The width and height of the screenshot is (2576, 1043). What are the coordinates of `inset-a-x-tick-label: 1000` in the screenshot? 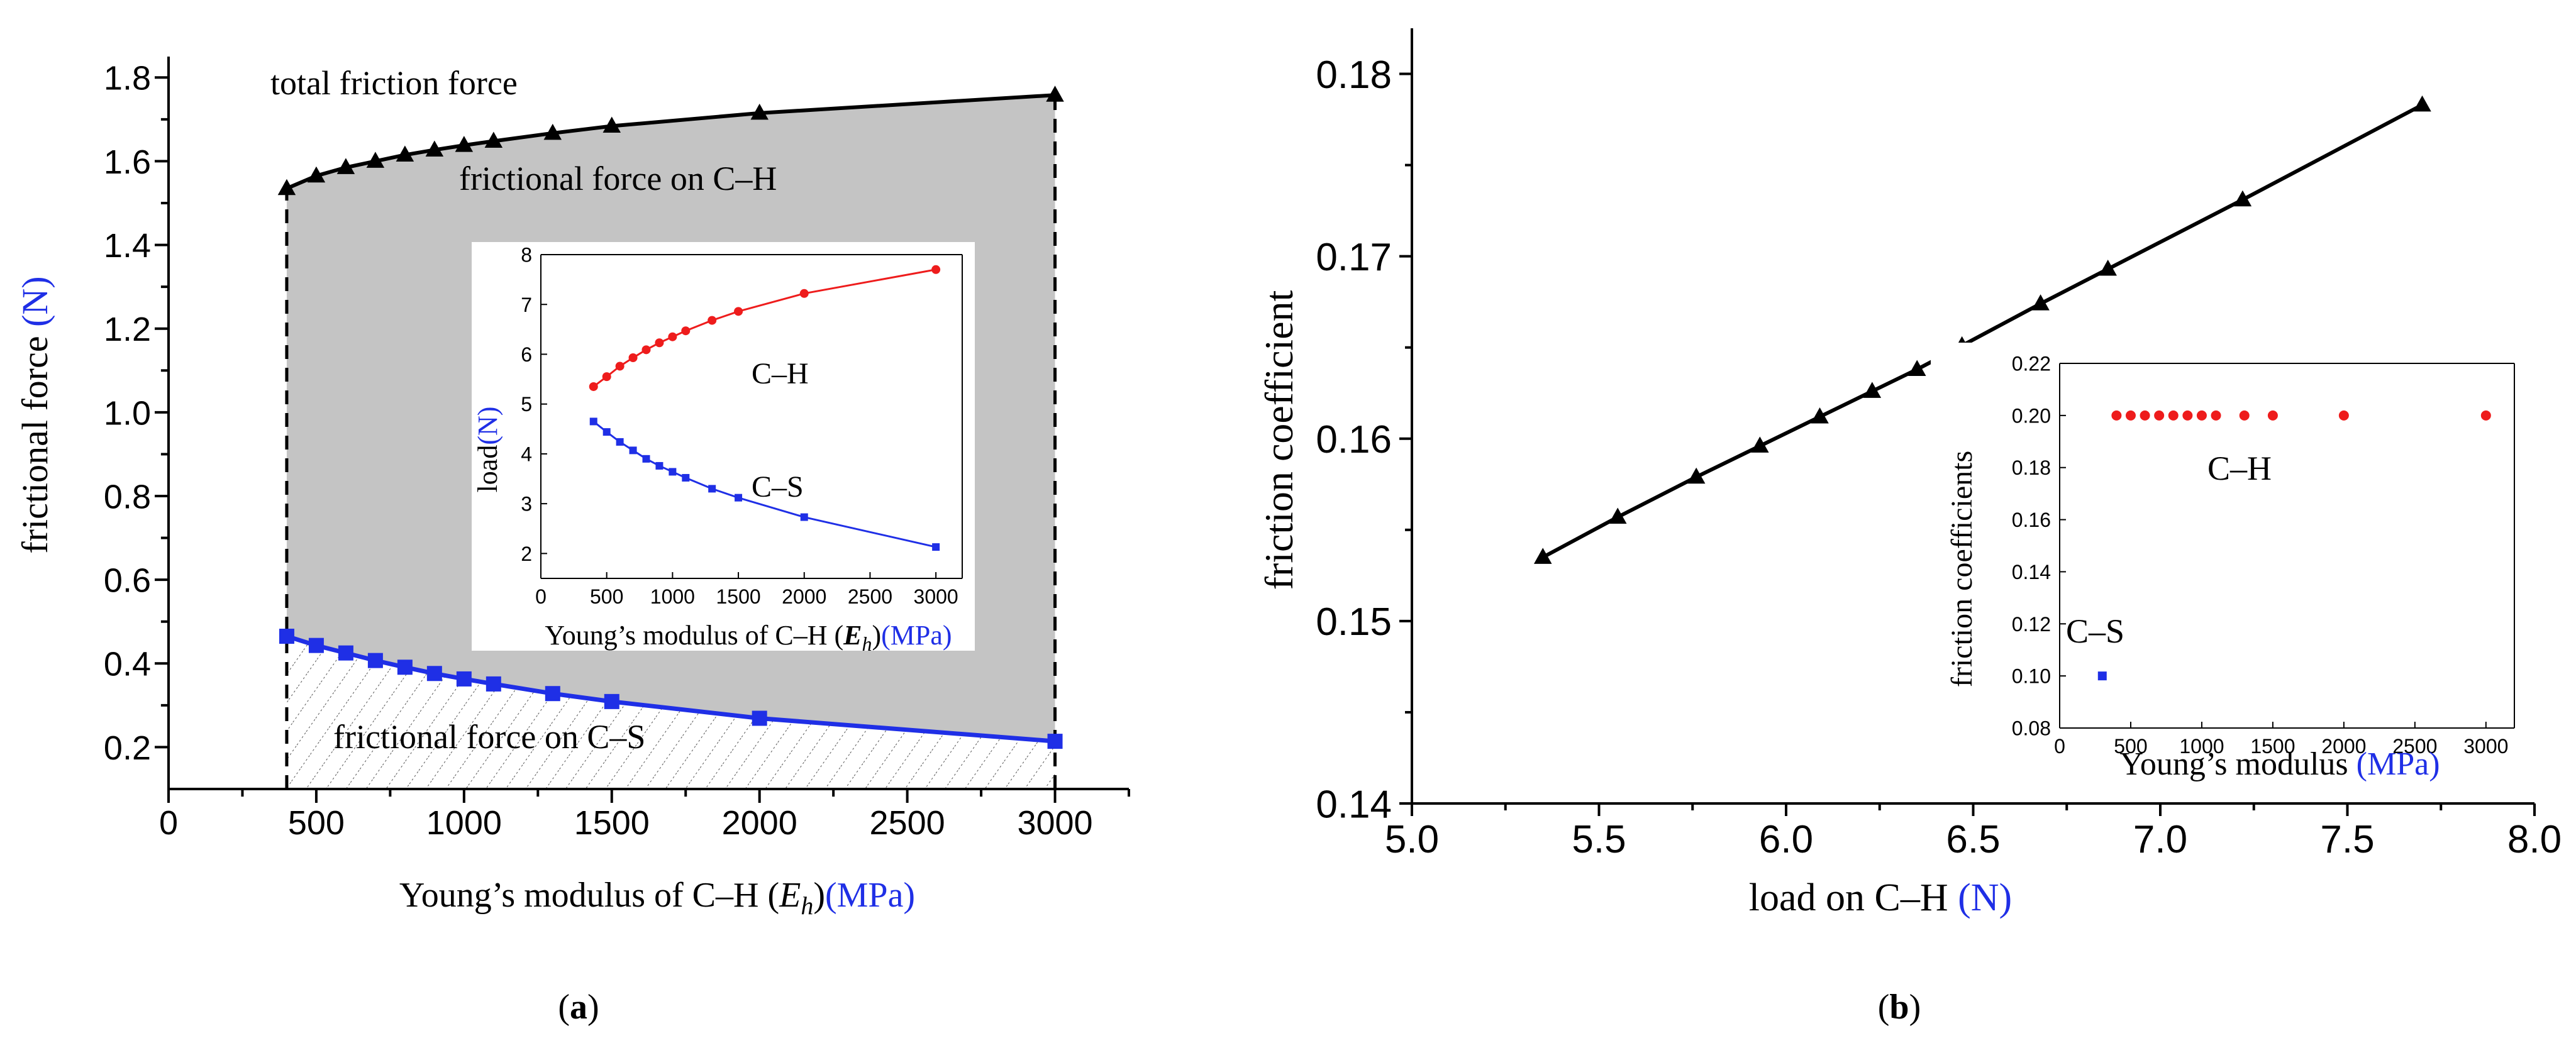 It's located at (672, 596).